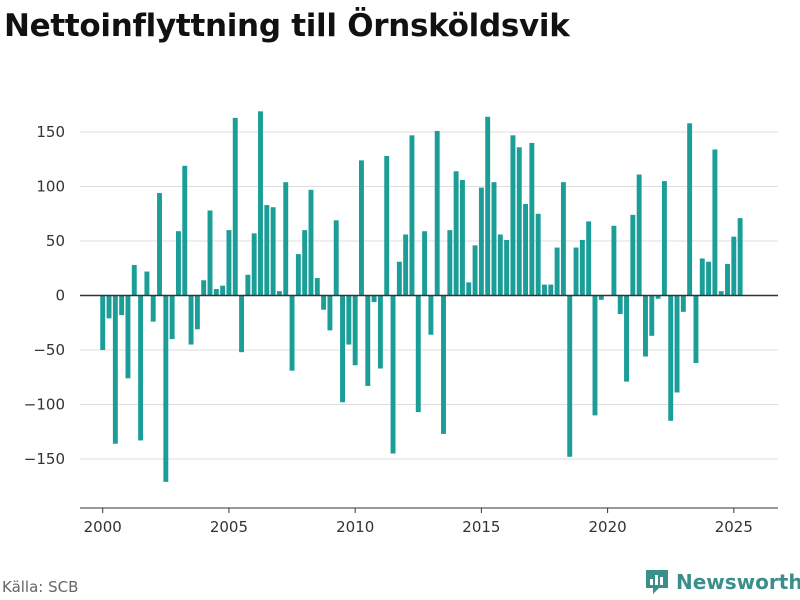 The height and width of the screenshot is (600, 800). Describe the element at coordinates (519, 221) in the screenshot. I see `bar: 2016 Q3: 136` at that location.